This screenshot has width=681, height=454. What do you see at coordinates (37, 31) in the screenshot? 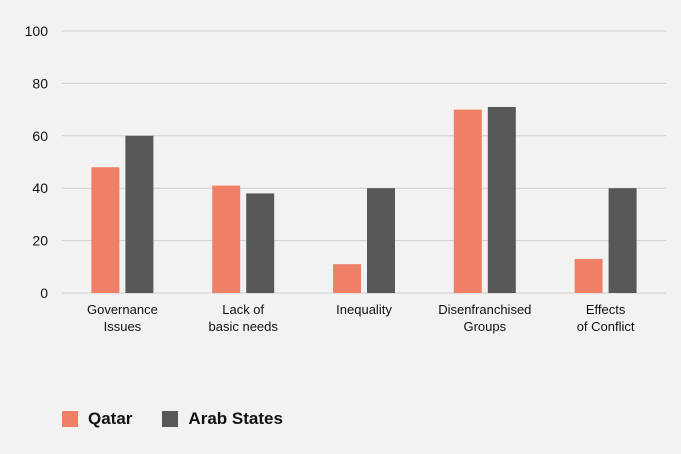
I see `y-tick-label-100: 100` at bounding box center [37, 31].